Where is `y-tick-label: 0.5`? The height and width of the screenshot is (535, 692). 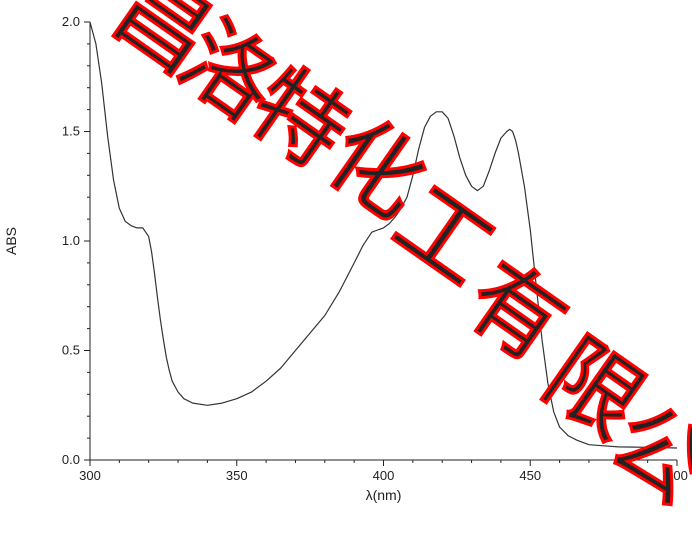
y-tick-label: 0.5 is located at coordinates (71, 350).